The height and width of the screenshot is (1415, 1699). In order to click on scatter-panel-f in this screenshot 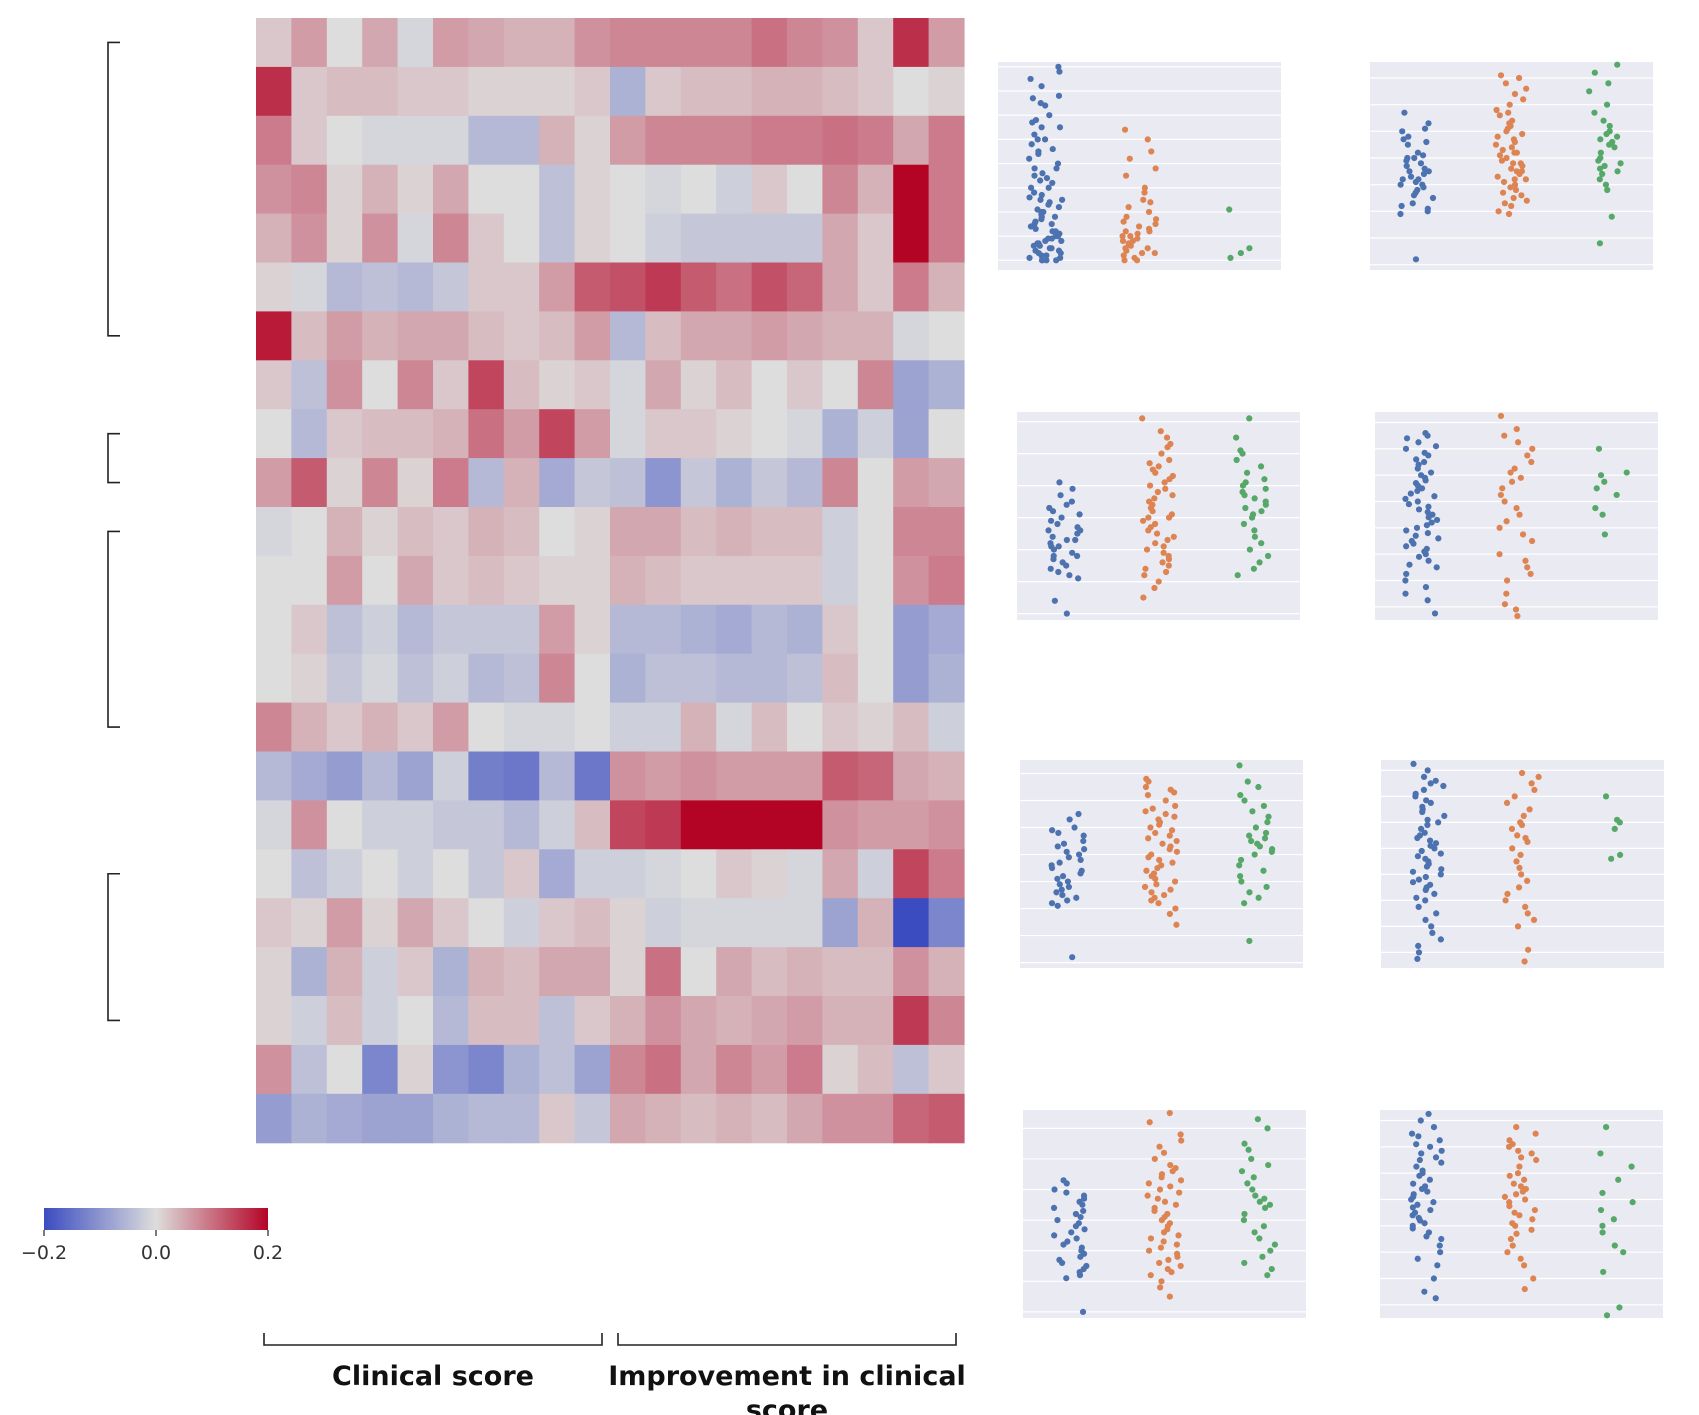, I will do `click(1522, 864)`.